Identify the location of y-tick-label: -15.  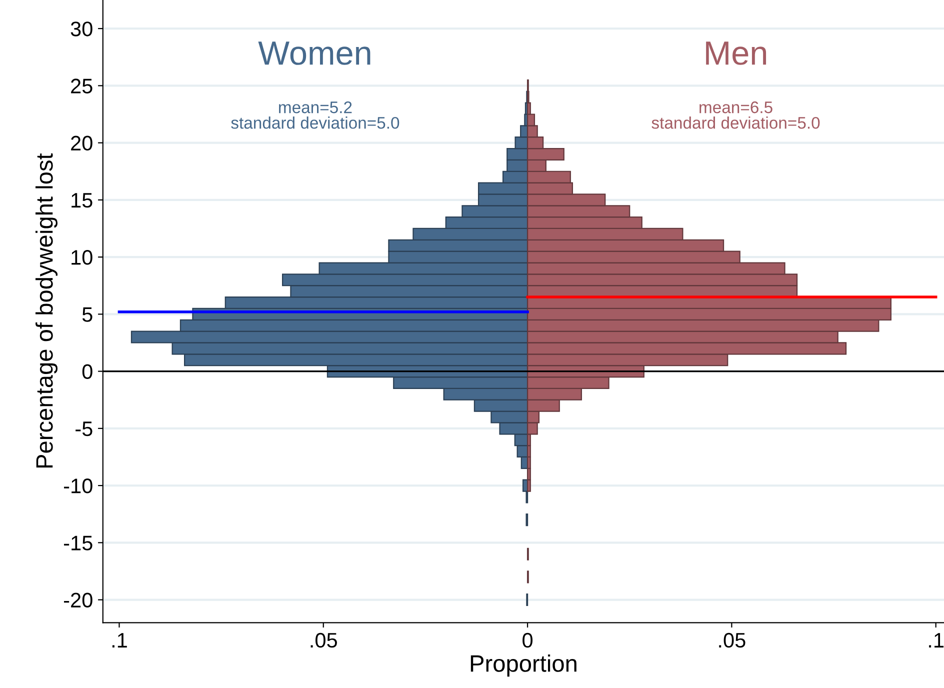
(78, 543).